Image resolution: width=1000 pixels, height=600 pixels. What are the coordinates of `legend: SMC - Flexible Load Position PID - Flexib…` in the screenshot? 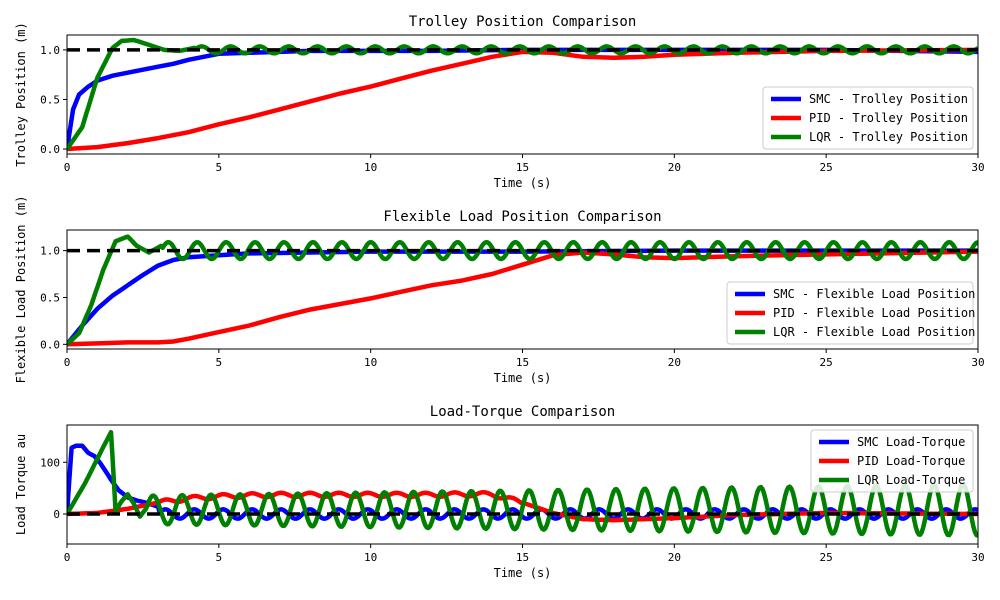 It's located at (850, 313).